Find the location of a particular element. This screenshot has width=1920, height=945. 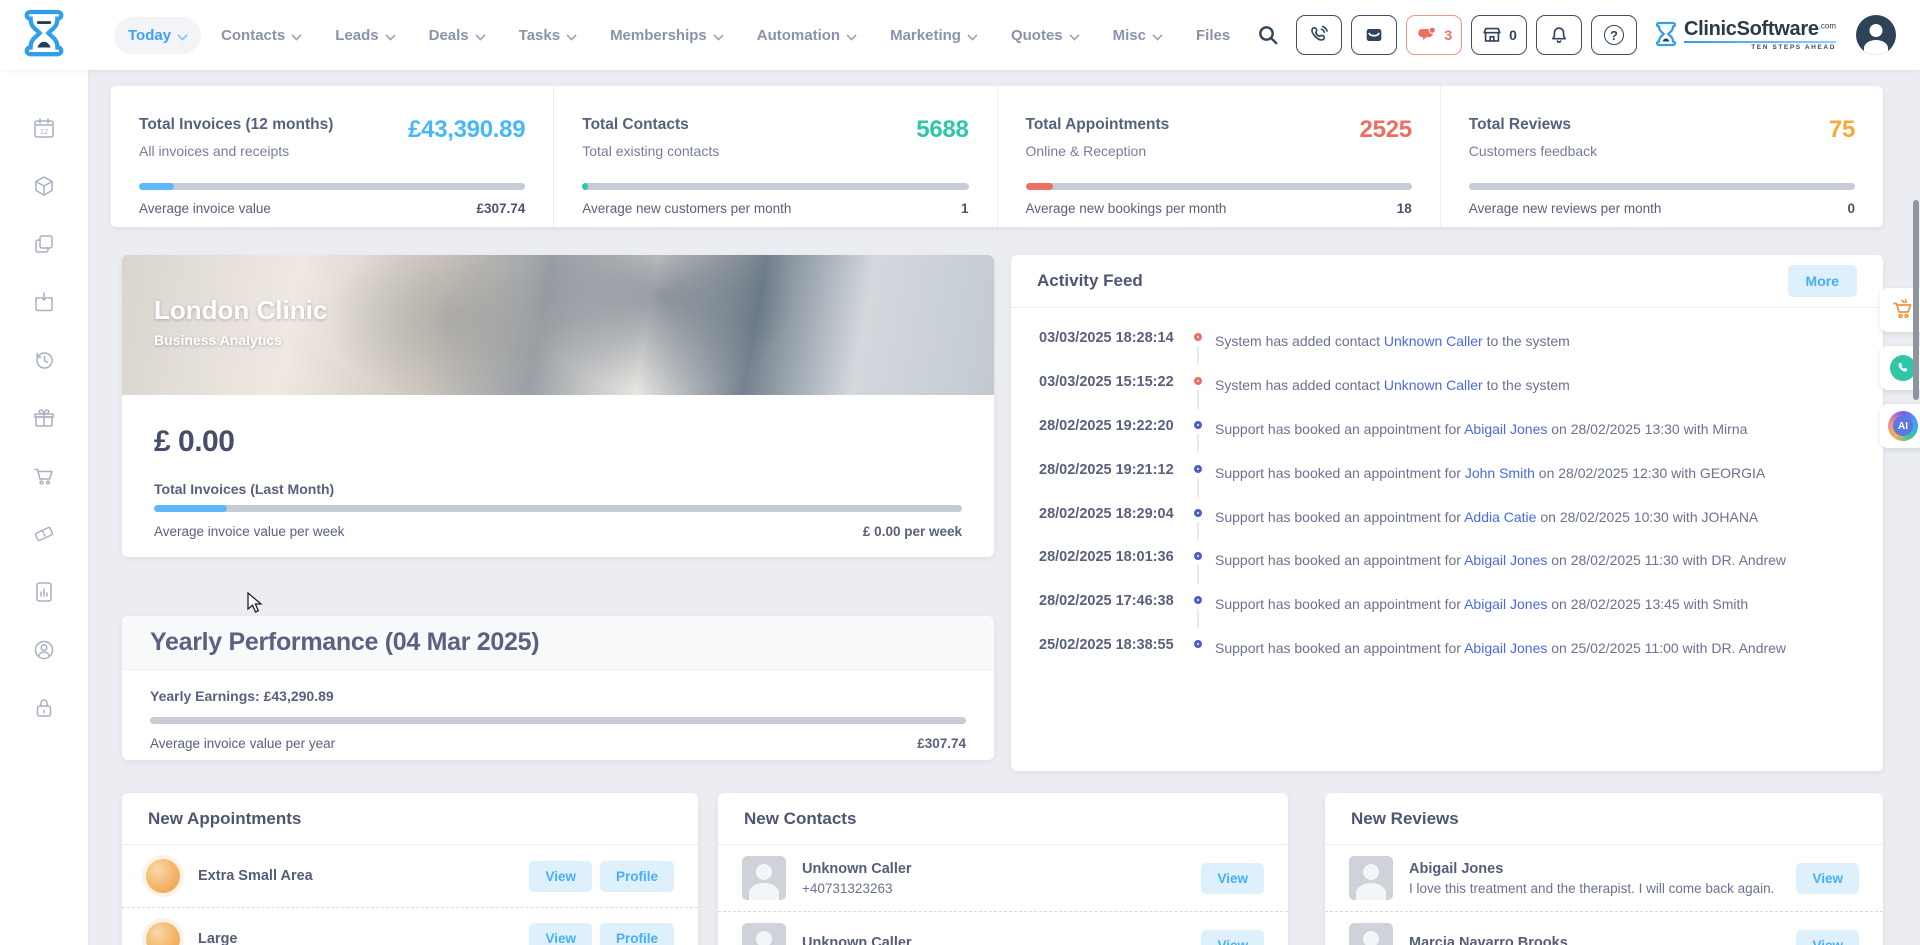

chat-button: 3 is located at coordinates (1434, 35).